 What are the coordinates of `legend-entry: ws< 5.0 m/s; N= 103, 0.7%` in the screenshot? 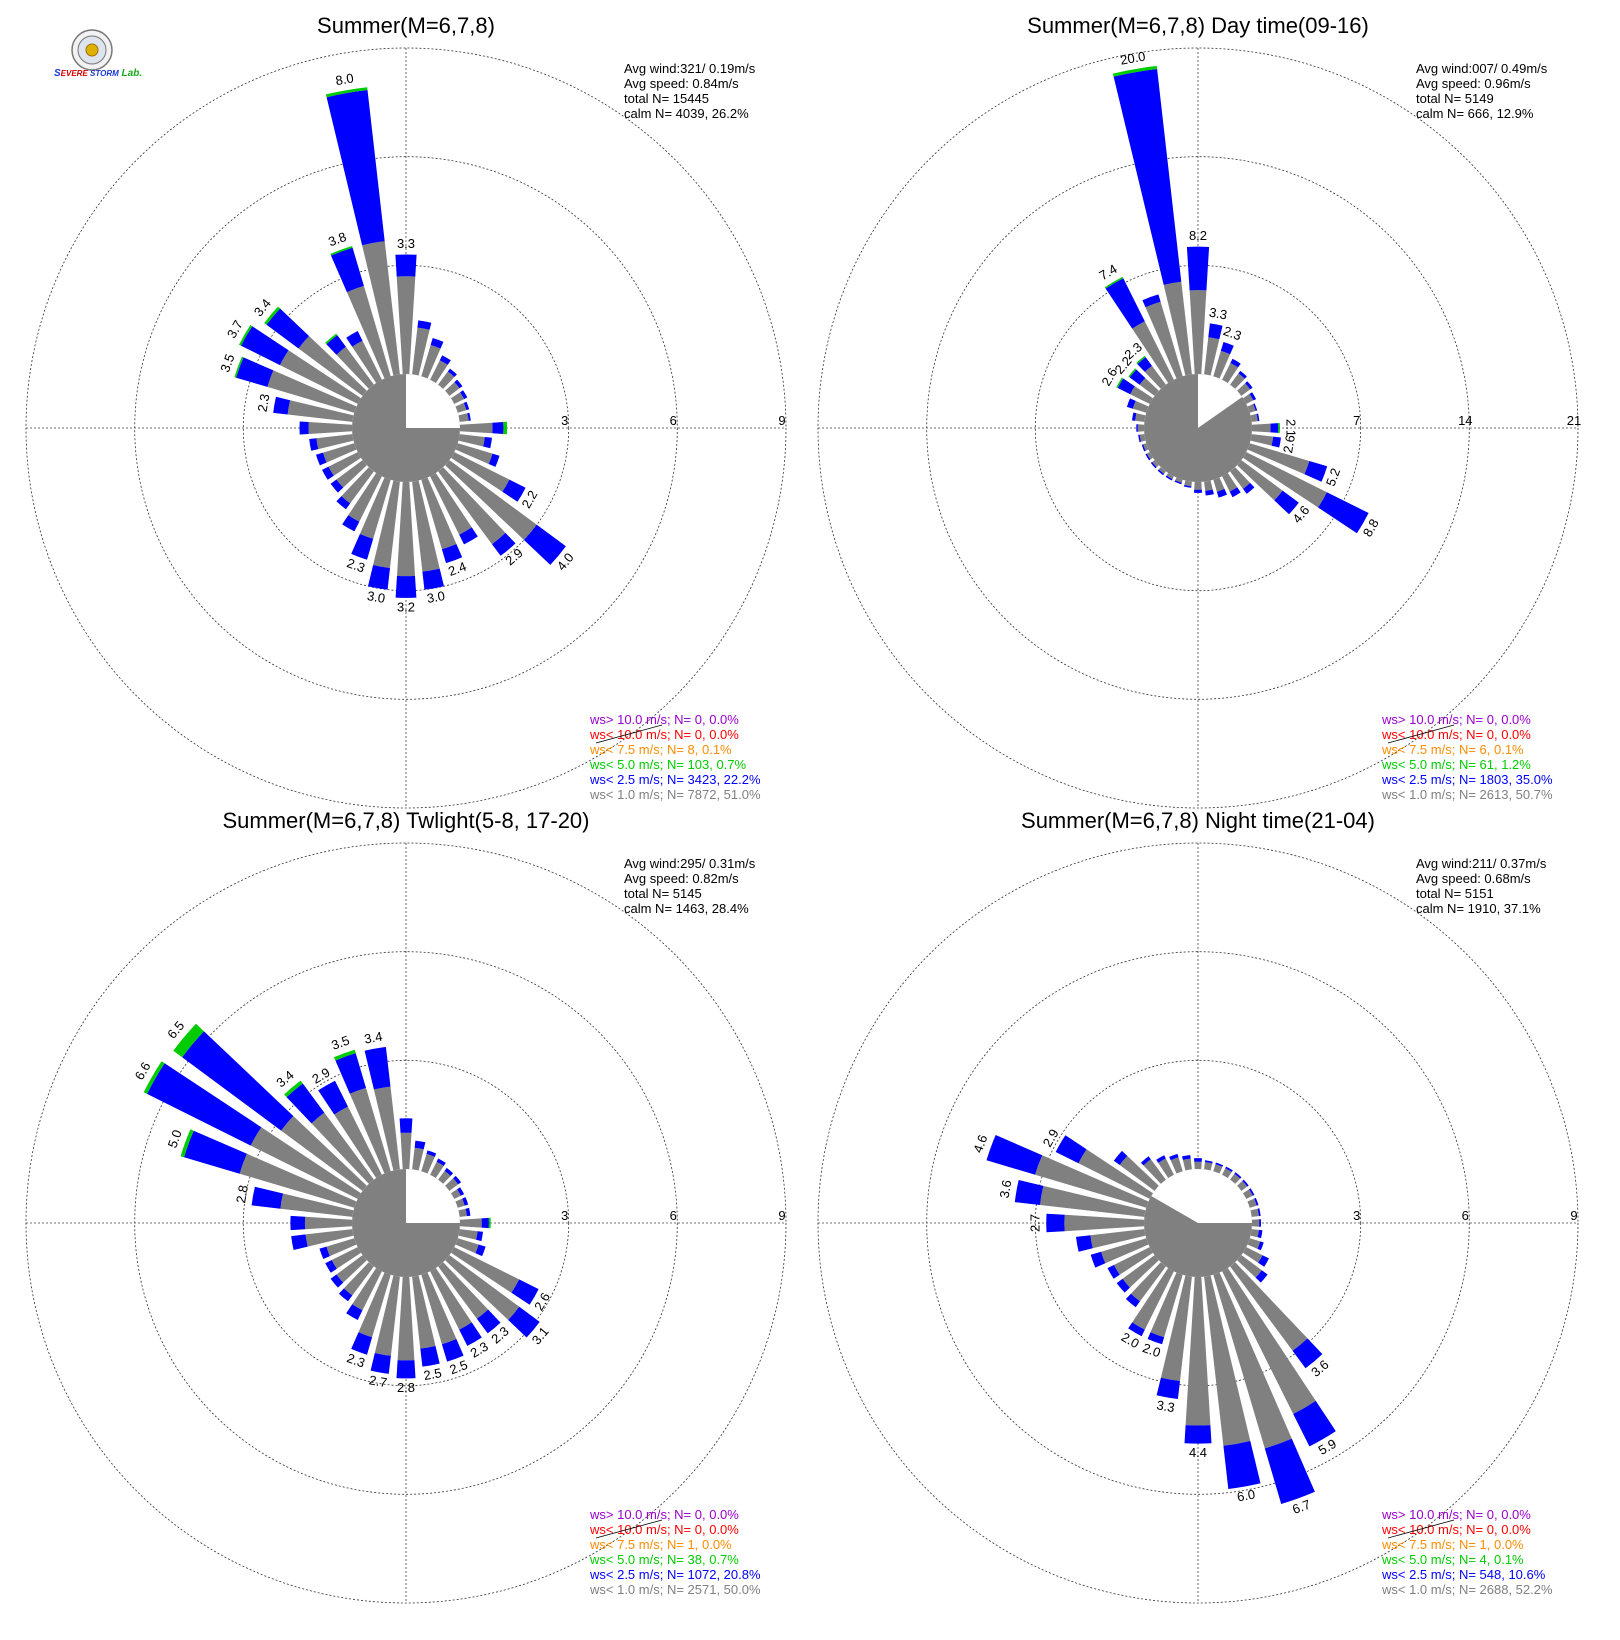 It's located at (668, 764).